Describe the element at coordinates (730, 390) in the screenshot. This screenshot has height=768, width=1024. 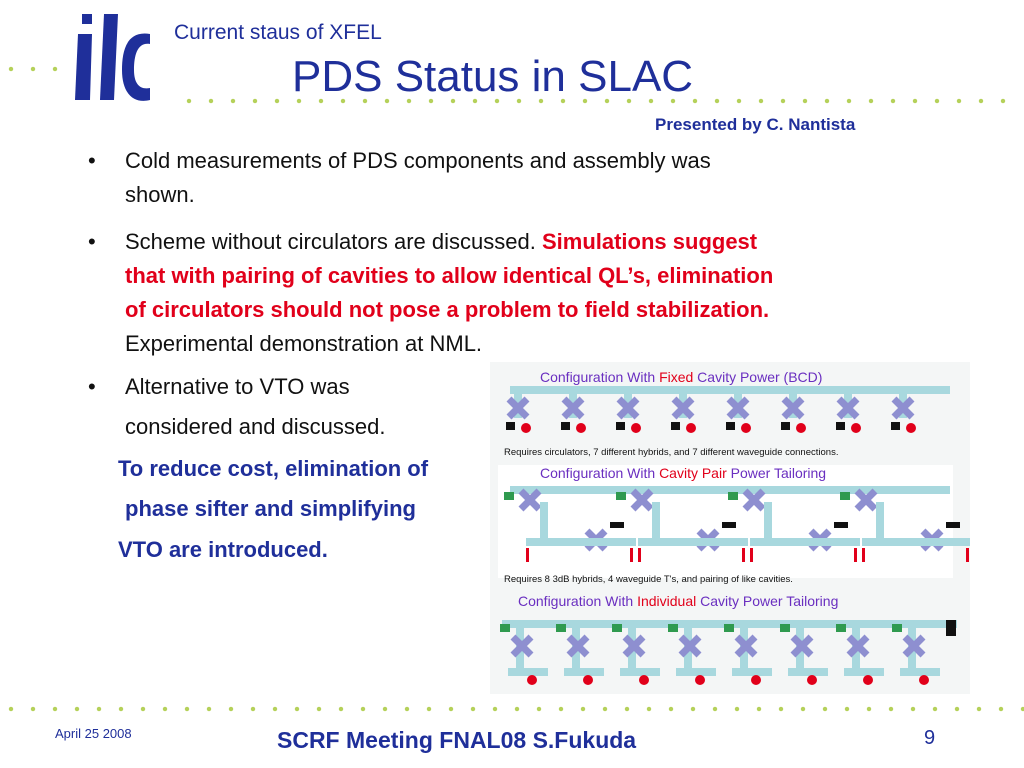
I see `feed-waveguide` at that location.